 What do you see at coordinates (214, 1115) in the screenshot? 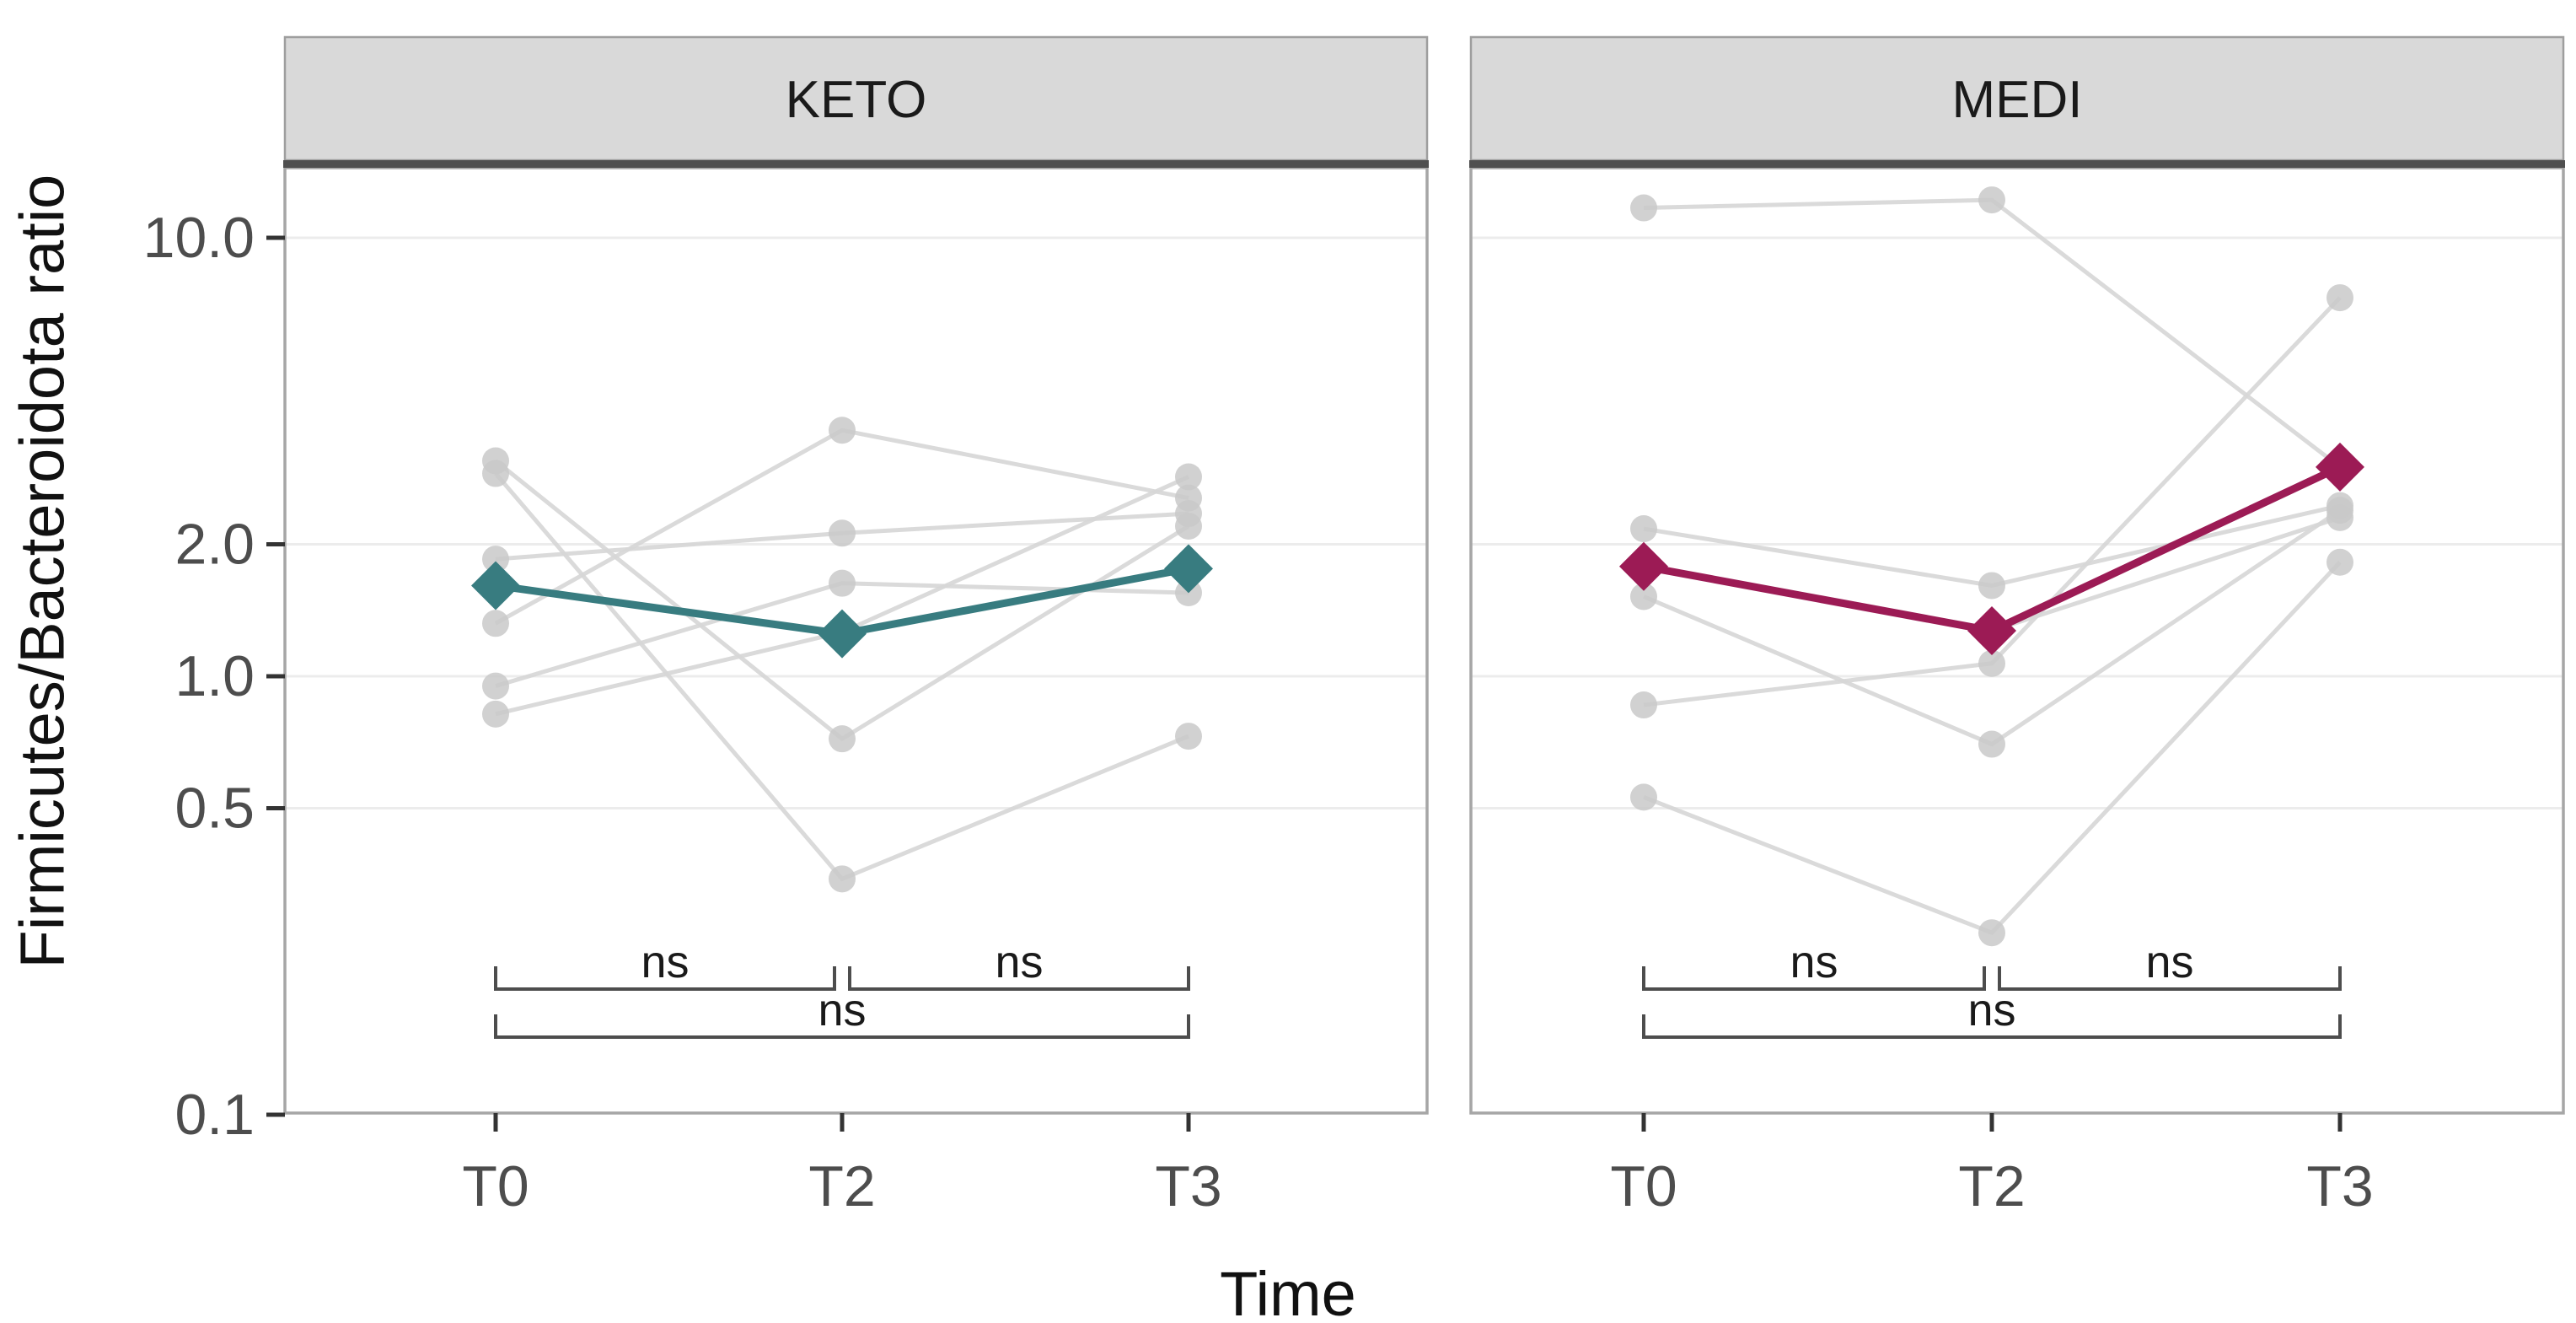
I see `y-tick-label-0.1: 0.1` at bounding box center [214, 1115].